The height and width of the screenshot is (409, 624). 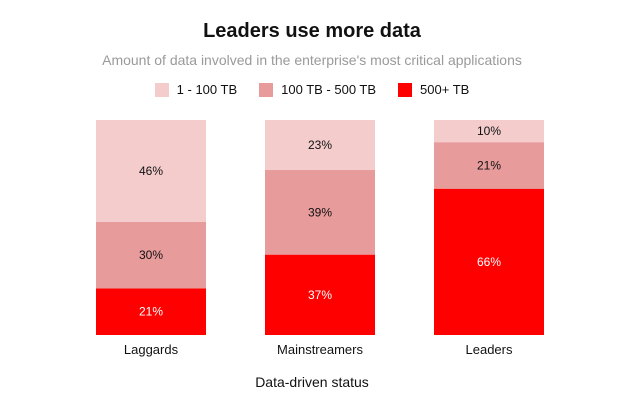 I want to click on legend-item: 100 TB - 500 TB, so click(x=317, y=89).